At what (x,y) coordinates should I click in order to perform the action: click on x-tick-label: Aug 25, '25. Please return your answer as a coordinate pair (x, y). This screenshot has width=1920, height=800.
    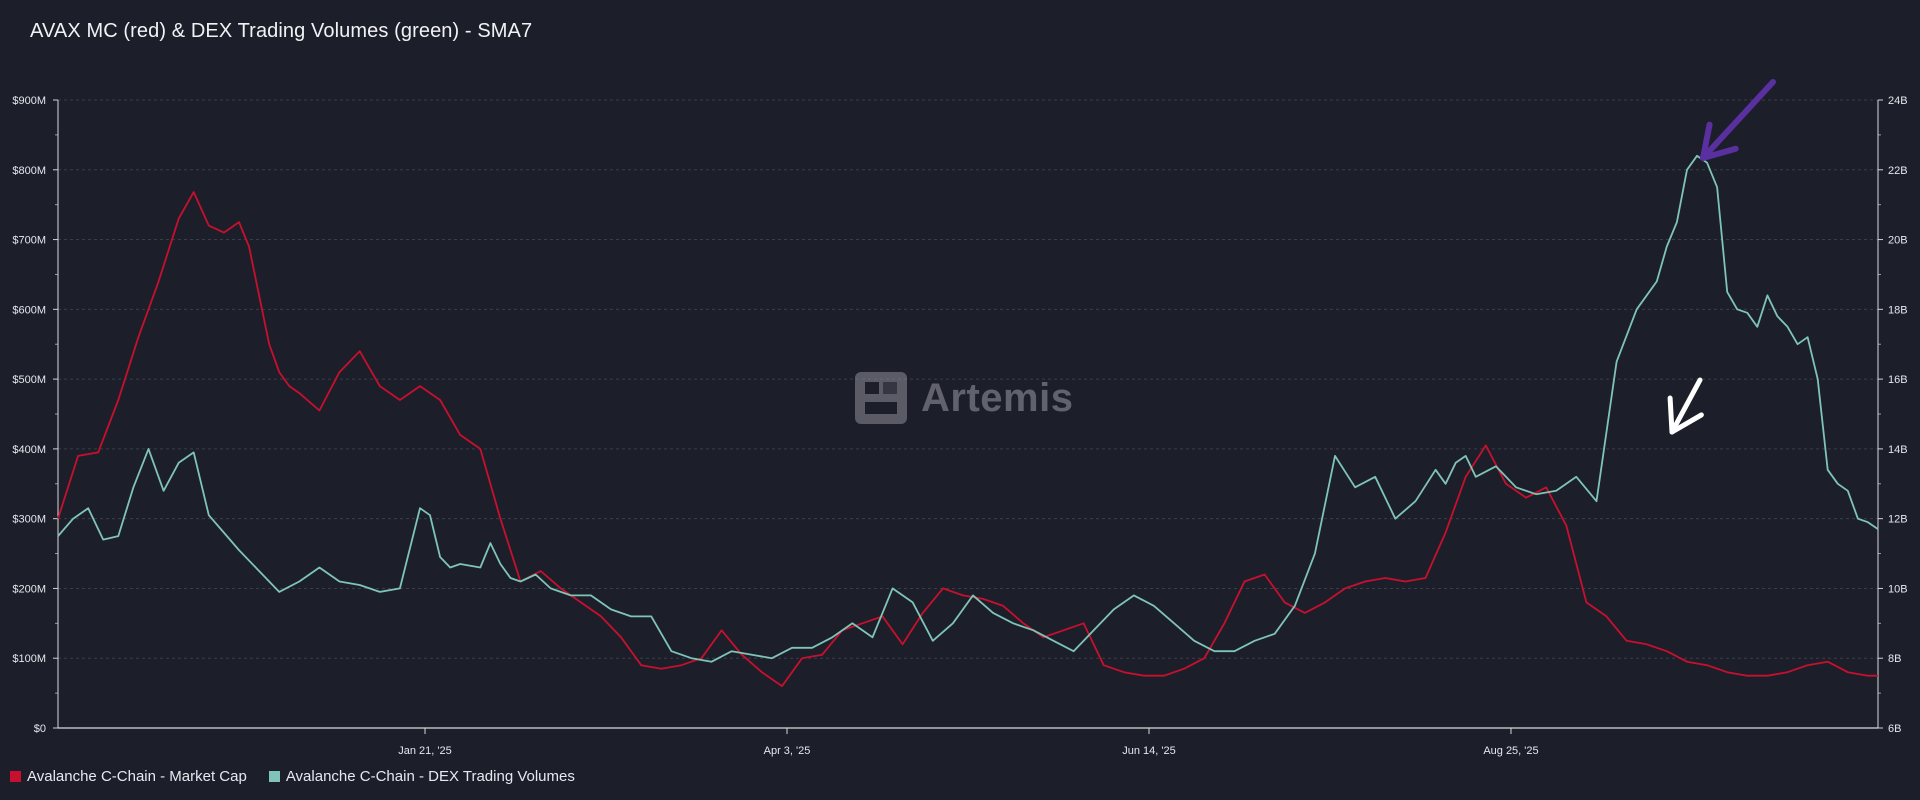
    Looking at the image, I should click on (1510, 751).